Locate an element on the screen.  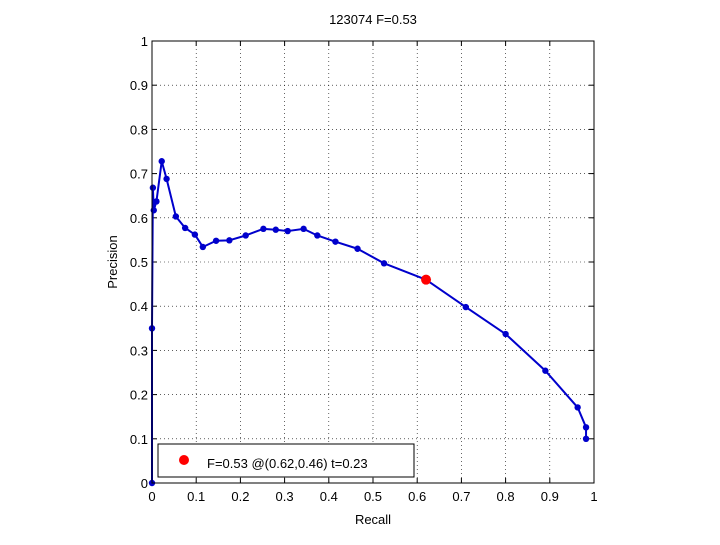
y-tick-label: 0.1 is located at coordinates (139, 439).